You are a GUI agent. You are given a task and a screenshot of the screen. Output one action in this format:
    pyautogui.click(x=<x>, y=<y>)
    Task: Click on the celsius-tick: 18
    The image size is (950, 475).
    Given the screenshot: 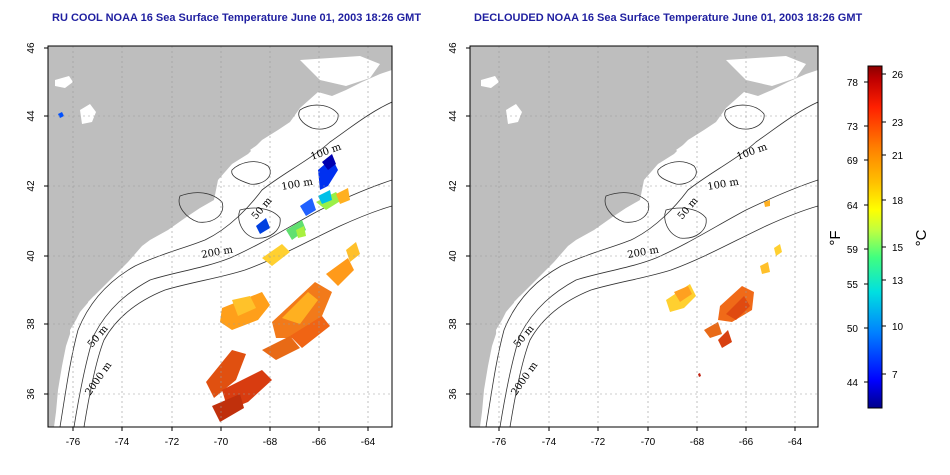 What is the action you would take?
    pyautogui.click(x=898, y=201)
    